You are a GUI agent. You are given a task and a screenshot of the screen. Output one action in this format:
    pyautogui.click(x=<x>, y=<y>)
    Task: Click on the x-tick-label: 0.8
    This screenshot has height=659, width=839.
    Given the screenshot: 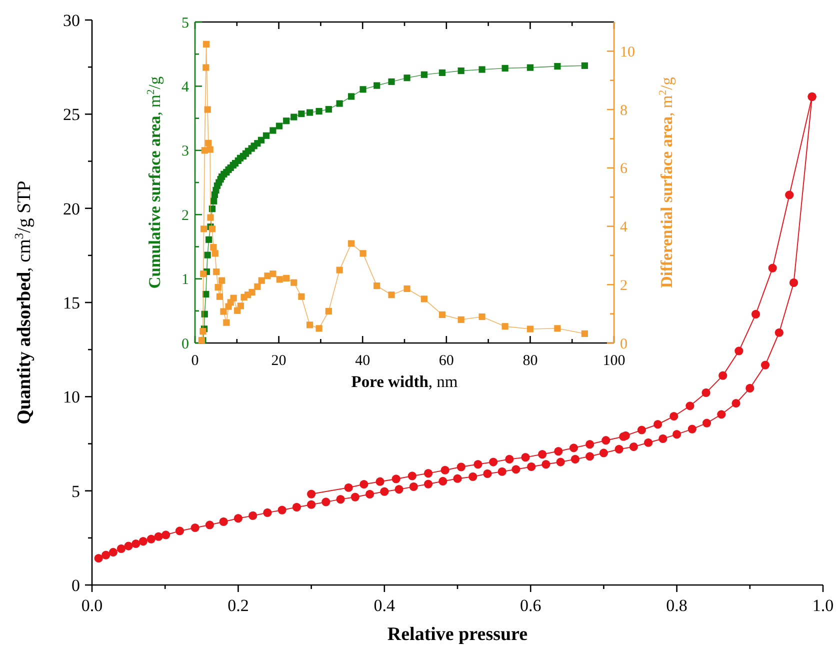 What is the action you would take?
    pyautogui.click(x=677, y=605)
    